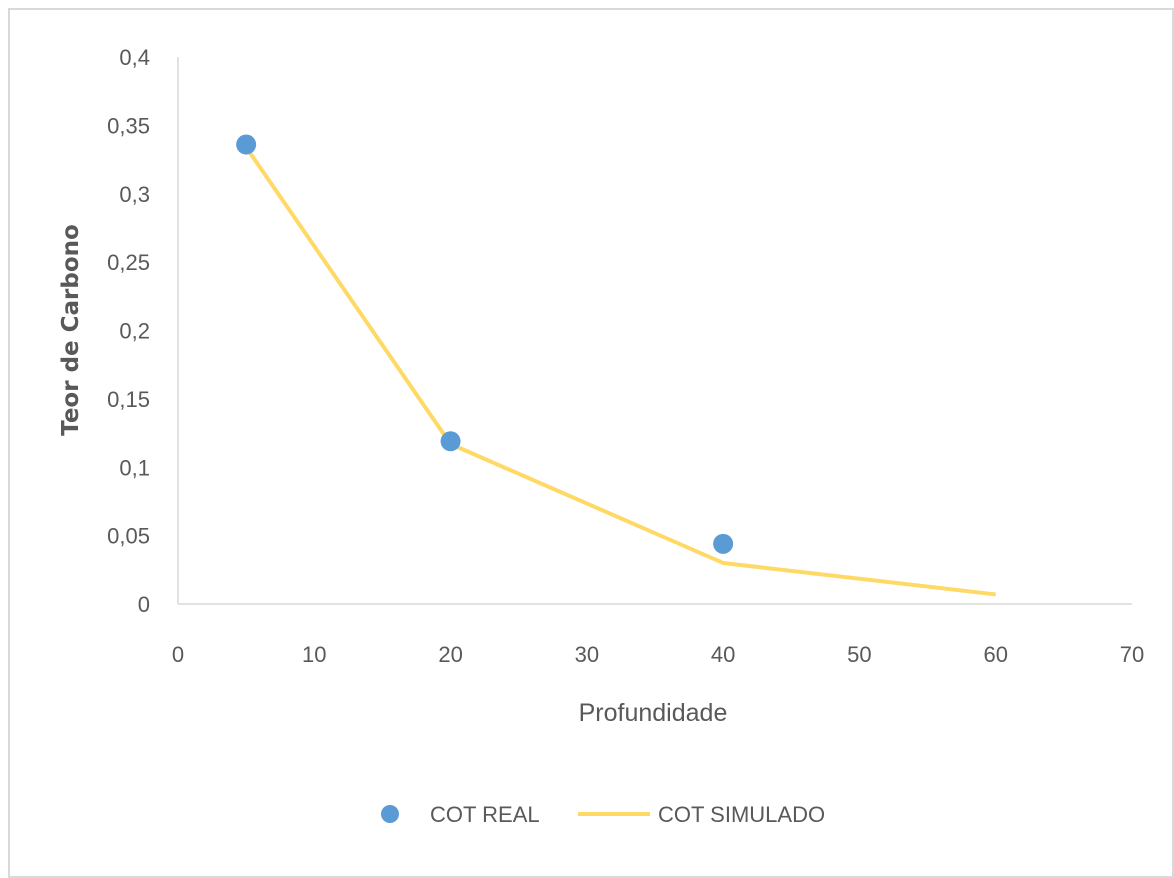 The width and height of the screenshot is (1174, 878). What do you see at coordinates (390, 814) in the screenshot?
I see `legend-marker-cot-real` at bounding box center [390, 814].